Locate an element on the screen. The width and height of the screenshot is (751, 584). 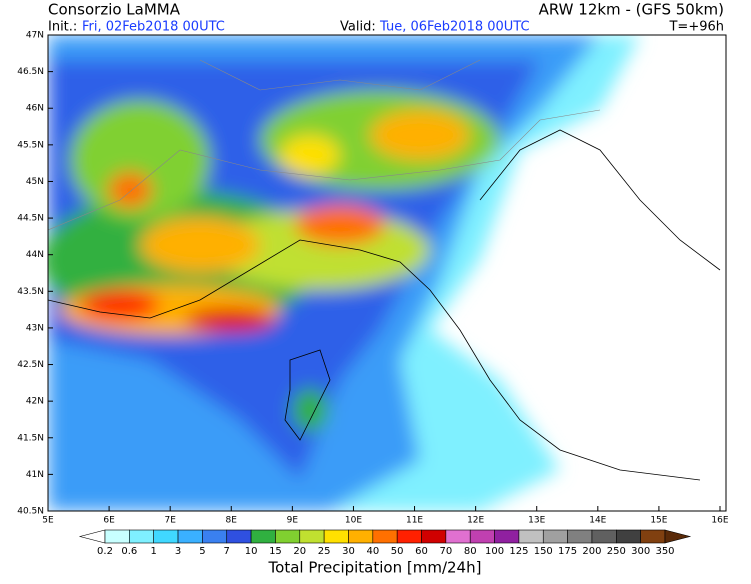
colorbar-label: 80 is located at coordinates (470, 551).